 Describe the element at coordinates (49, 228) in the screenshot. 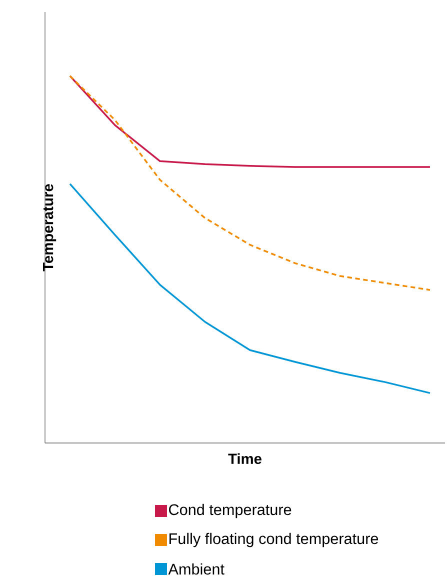

I see `y-axis-title: Temperature` at that location.